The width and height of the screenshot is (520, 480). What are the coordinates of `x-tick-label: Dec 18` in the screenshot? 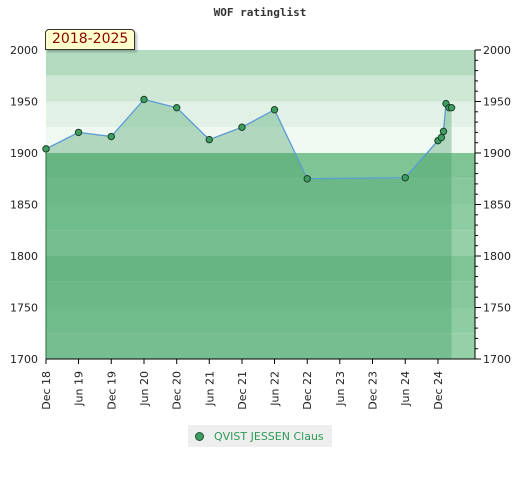 It's located at (46, 390).